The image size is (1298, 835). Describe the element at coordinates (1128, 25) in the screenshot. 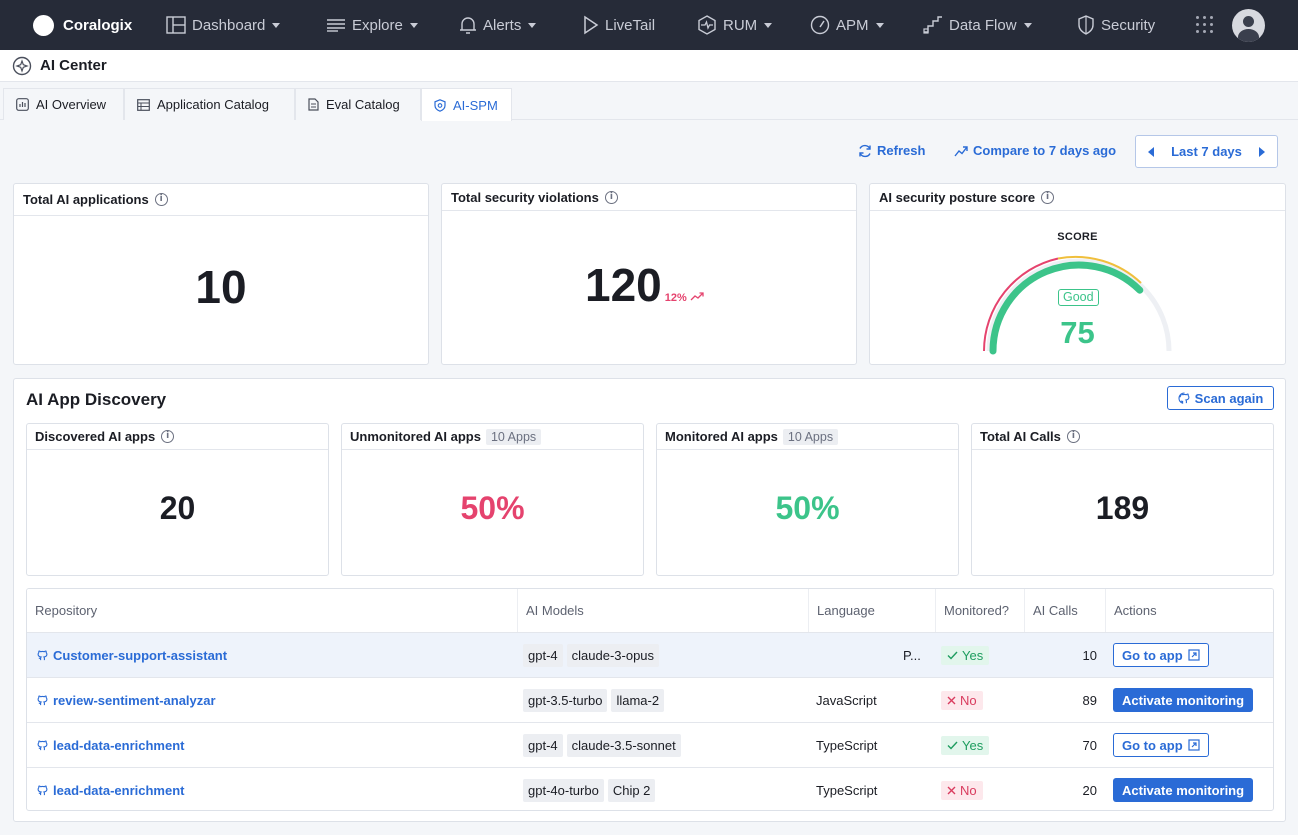

I see `nav-security-label: Security` at that location.